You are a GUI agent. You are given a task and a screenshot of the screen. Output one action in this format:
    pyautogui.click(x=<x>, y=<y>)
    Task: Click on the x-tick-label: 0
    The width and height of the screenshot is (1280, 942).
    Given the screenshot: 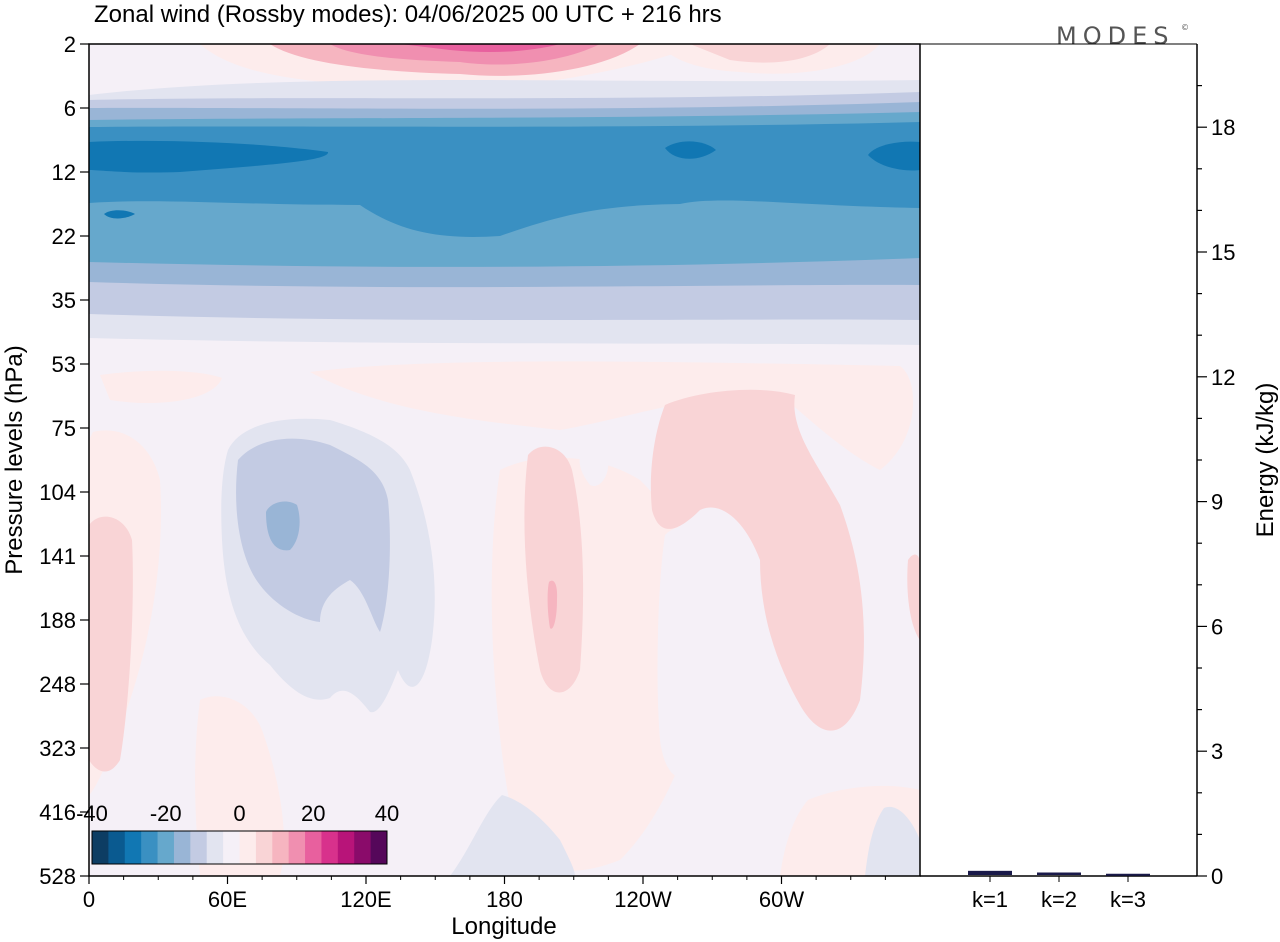 What is the action you would take?
    pyautogui.click(x=89, y=899)
    